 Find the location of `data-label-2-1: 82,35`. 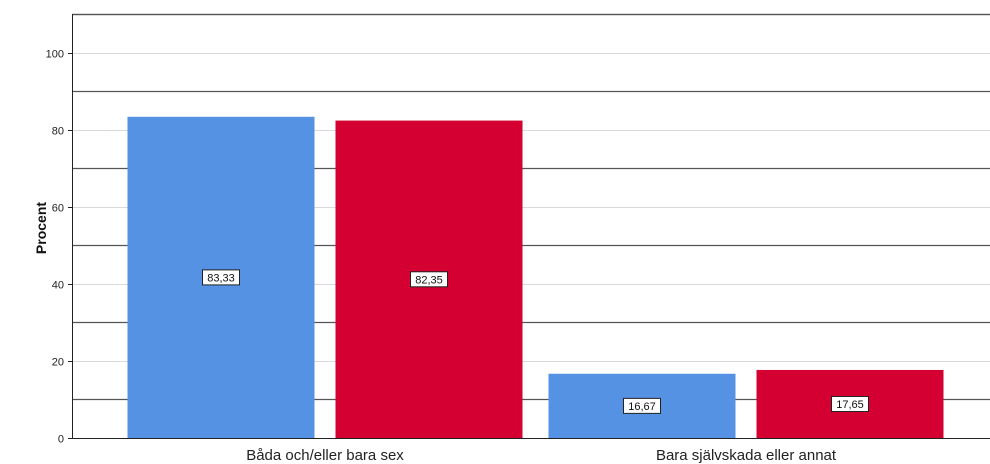

data-label-2-1: 82,35 is located at coordinates (429, 280).